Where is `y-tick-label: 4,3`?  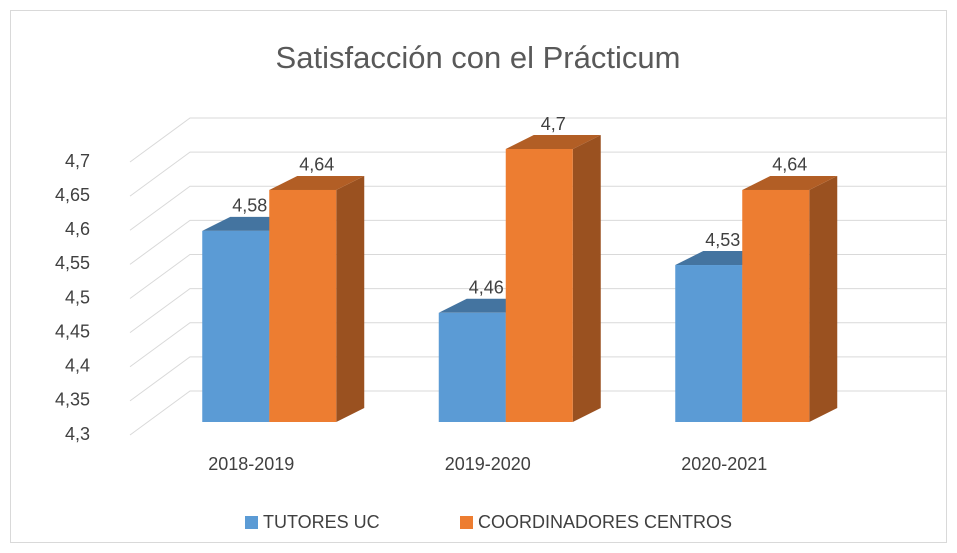
y-tick-label: 4,3 is located at coordinates (77, 434).